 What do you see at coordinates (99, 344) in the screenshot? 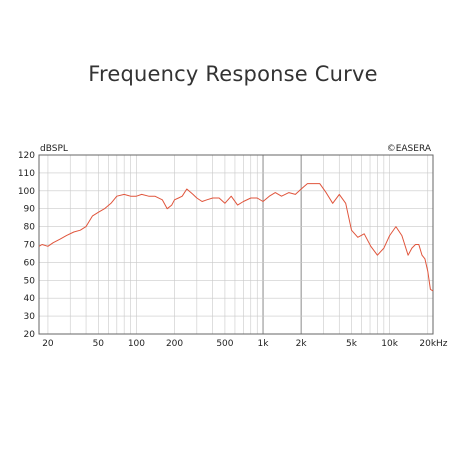
I see `x-tick-label: 50` at bounding box center [99, 344].